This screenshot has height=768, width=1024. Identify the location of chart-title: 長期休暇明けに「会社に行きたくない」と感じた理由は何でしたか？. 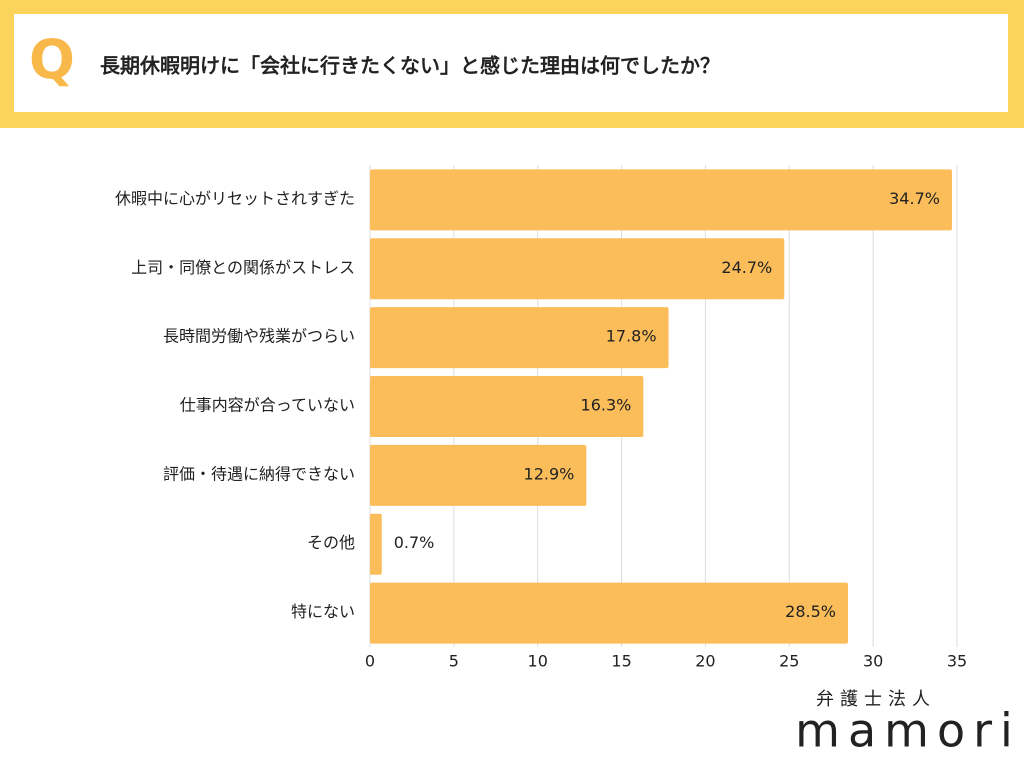
(410, 66).